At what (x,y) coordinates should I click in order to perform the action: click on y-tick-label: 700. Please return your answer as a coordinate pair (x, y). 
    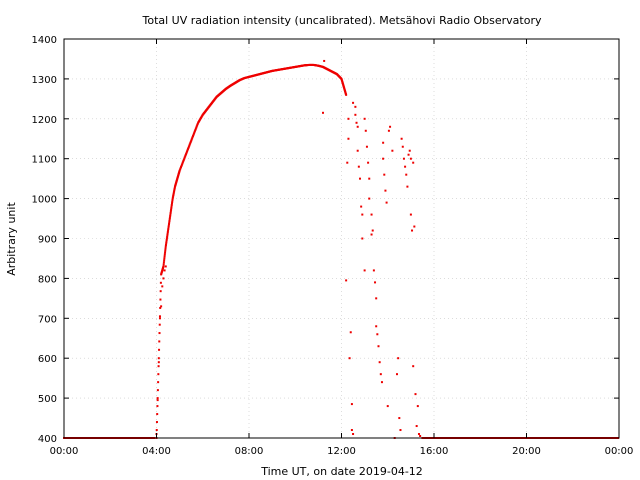
    Looking at the image, I should click on (47, 319).